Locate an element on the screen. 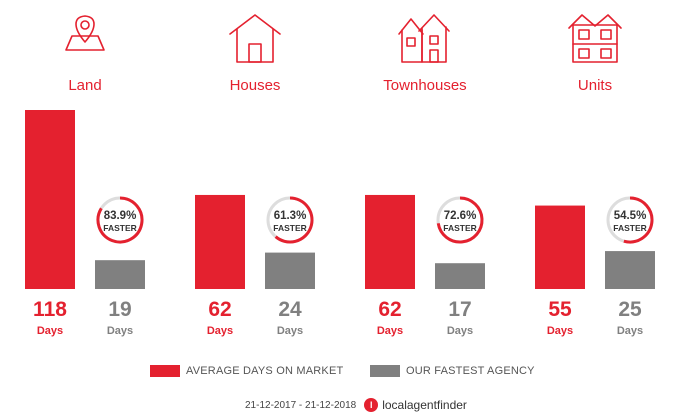 The image size is (700, 420). faster-label-units: FASTER is located at coordinates (630, 228).